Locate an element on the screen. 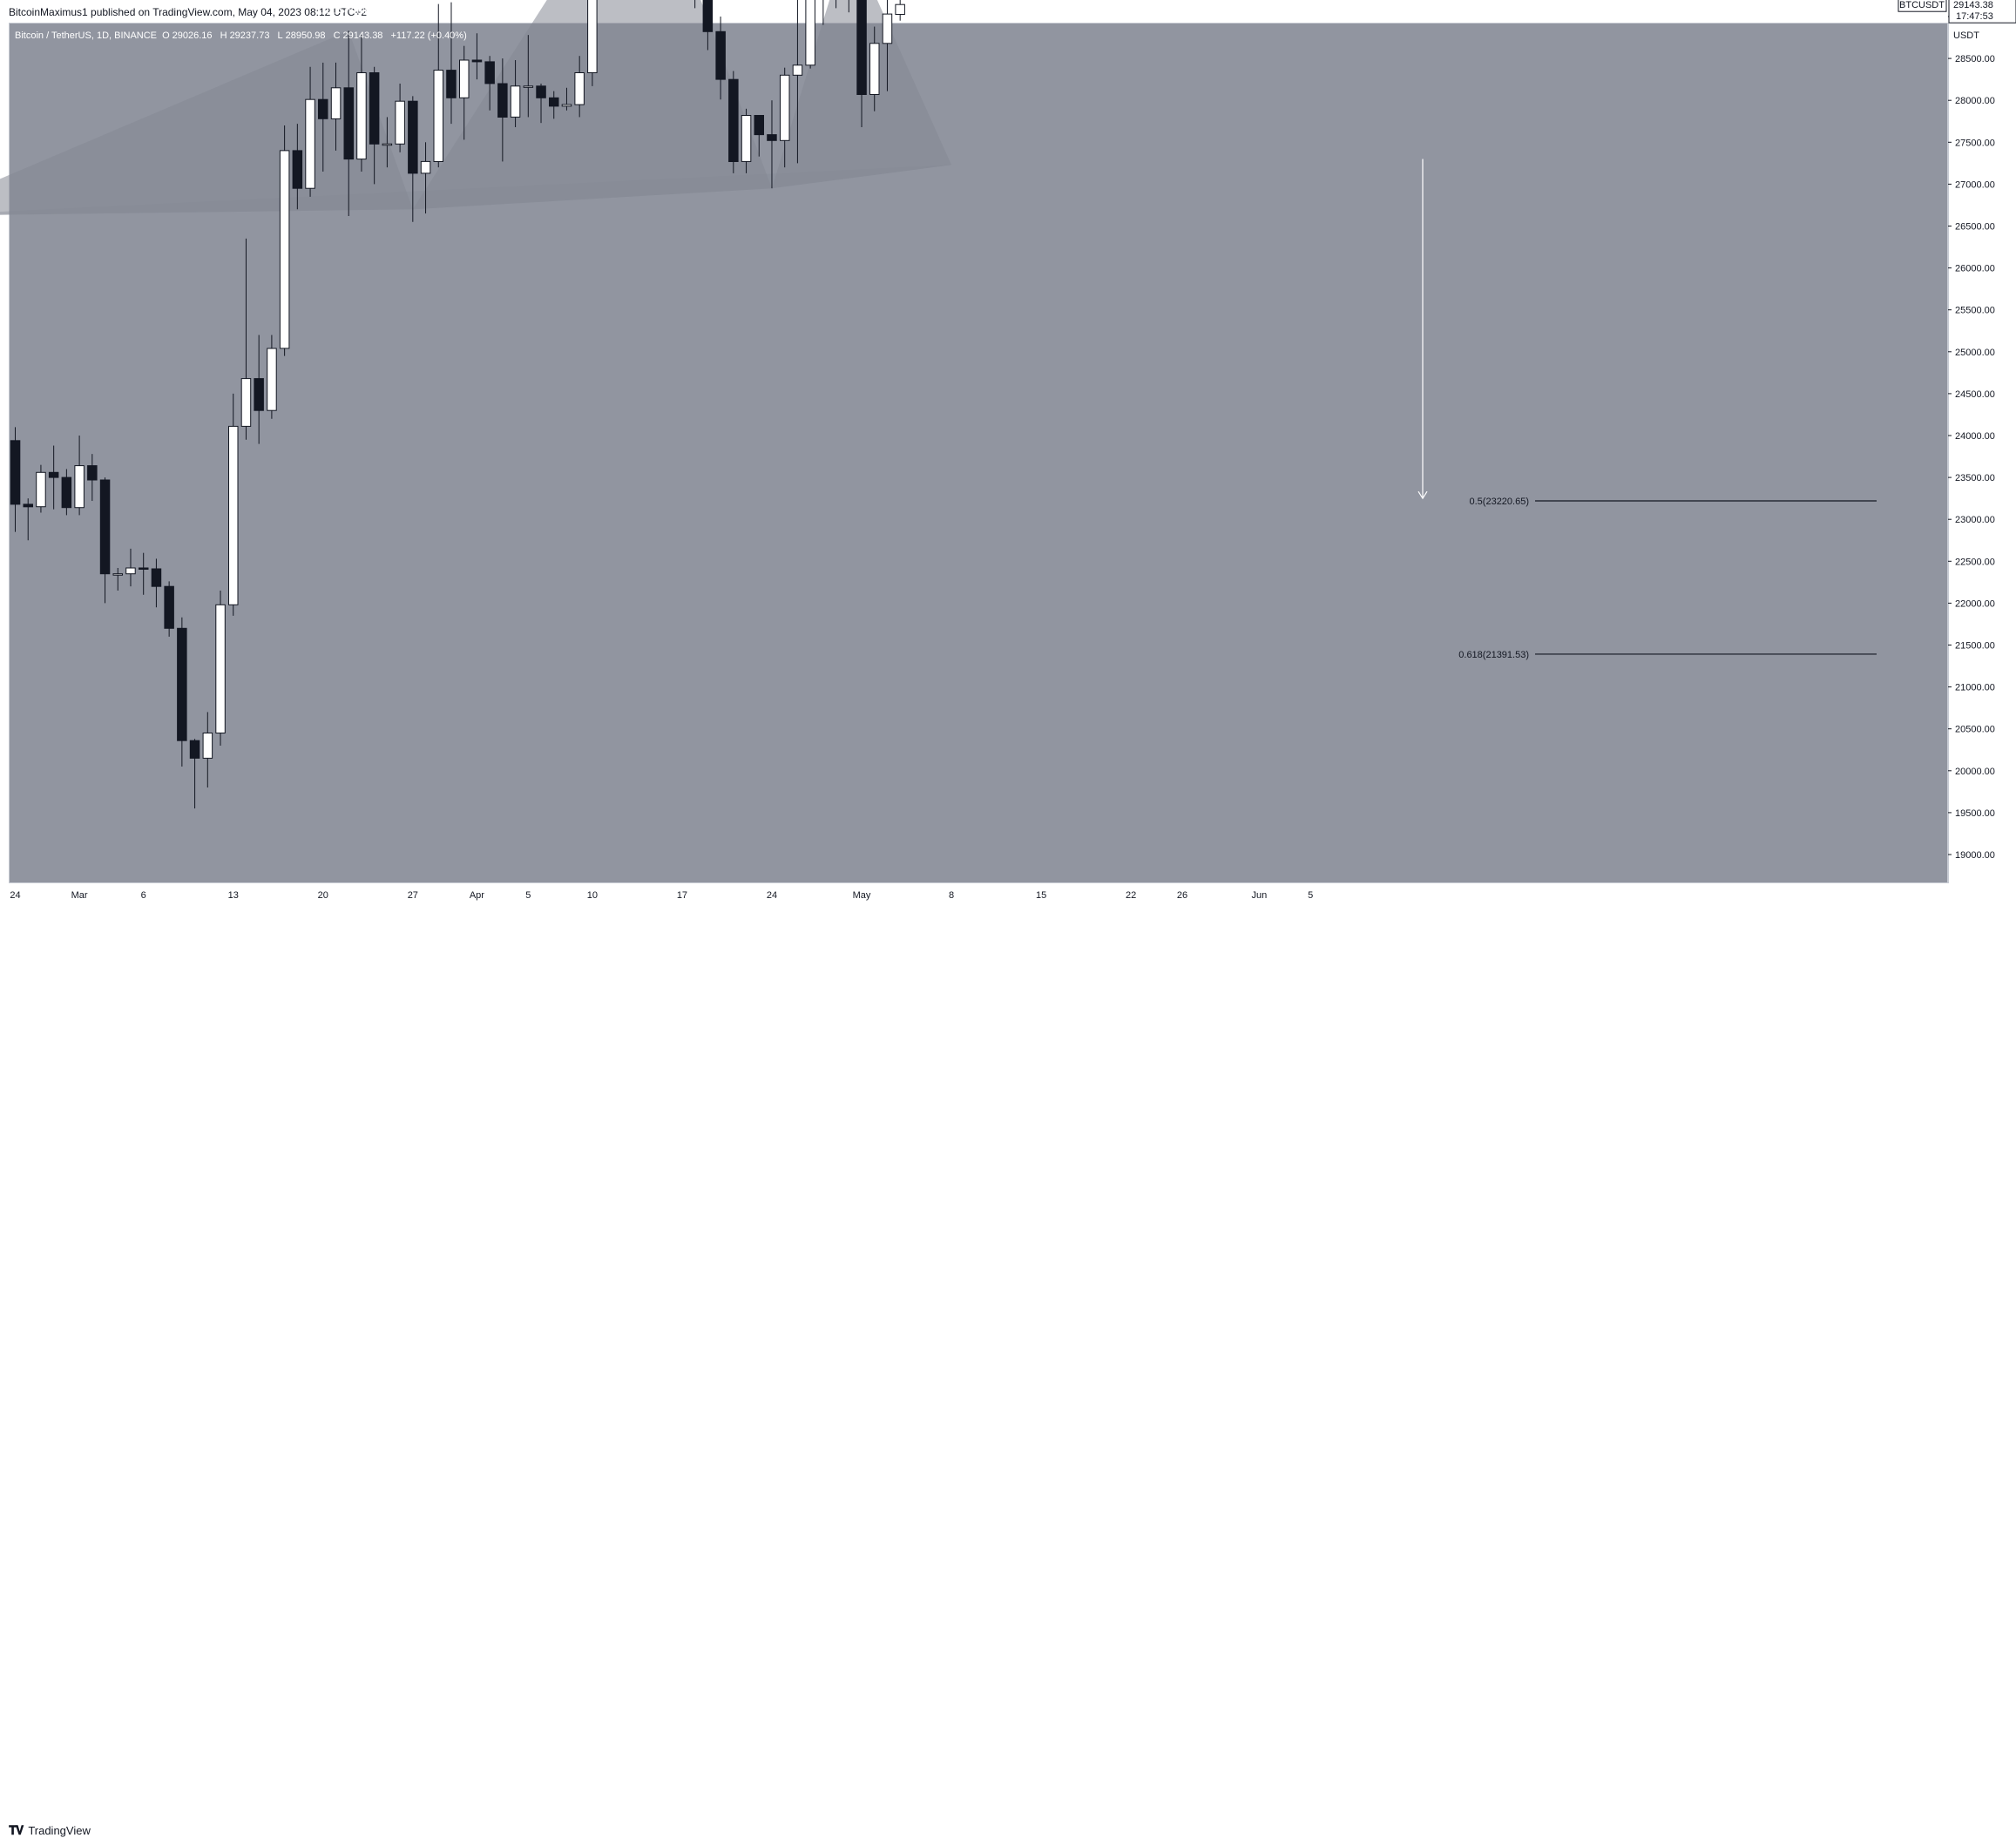  legend-high-value: 29237.73 is located at coordinates (249, 35).